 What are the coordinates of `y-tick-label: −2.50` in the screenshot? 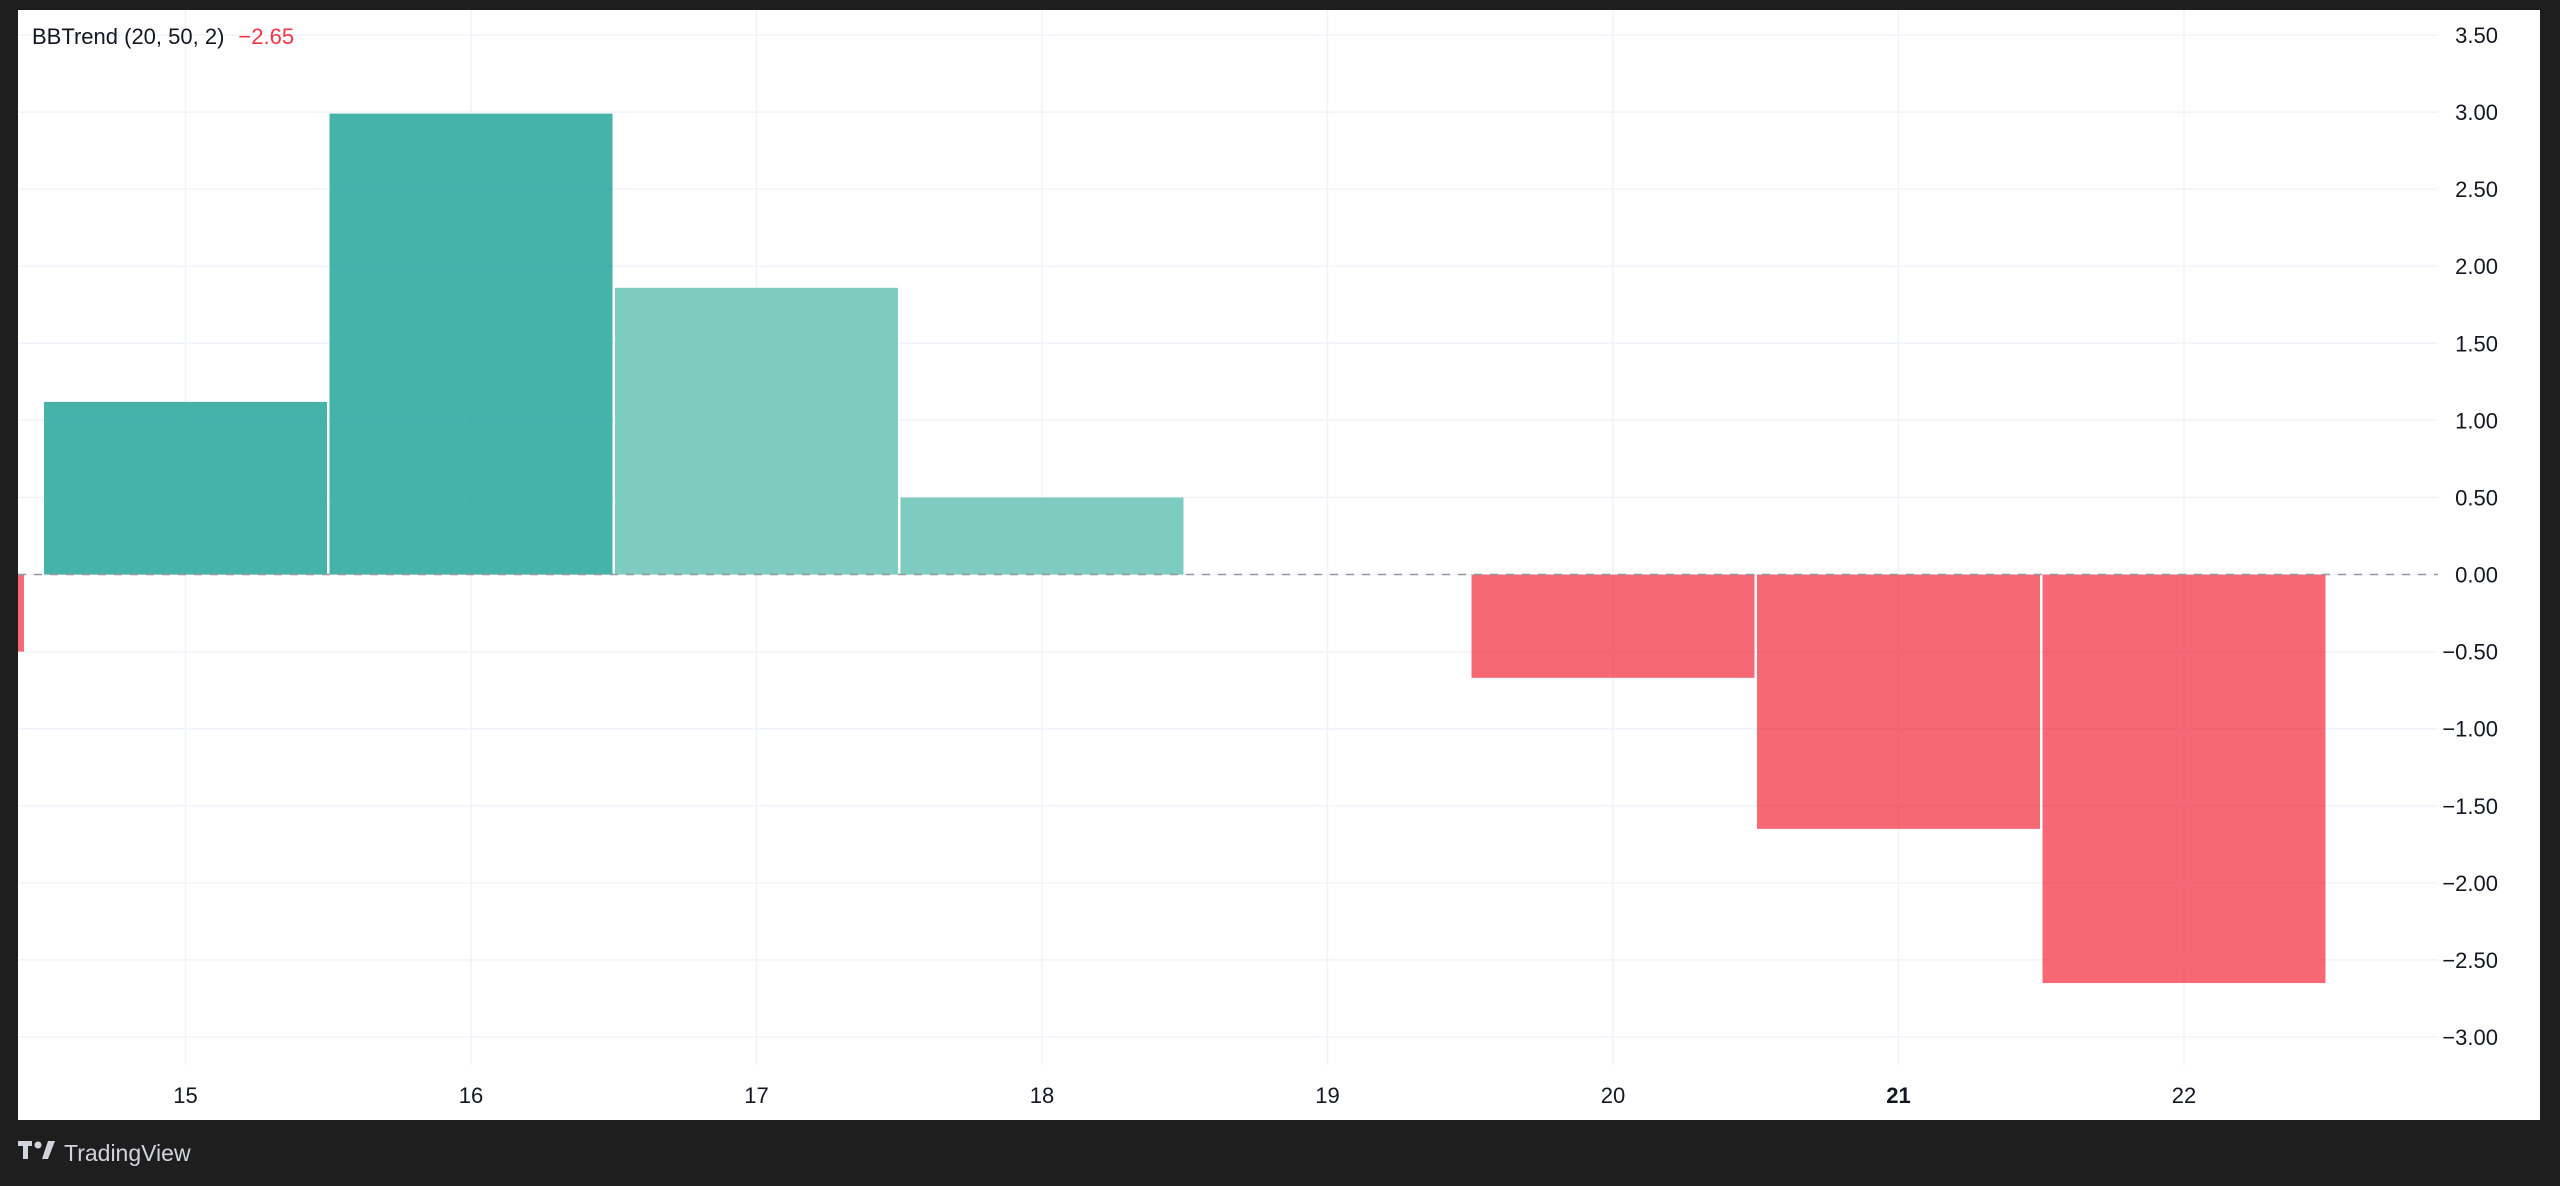 It's located at (2470, 960).